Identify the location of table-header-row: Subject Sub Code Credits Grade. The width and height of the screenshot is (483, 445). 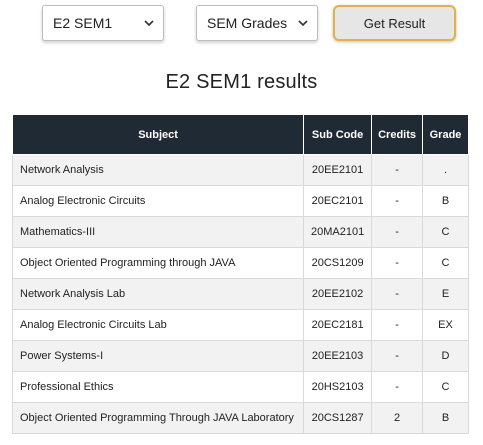
(240, 134).